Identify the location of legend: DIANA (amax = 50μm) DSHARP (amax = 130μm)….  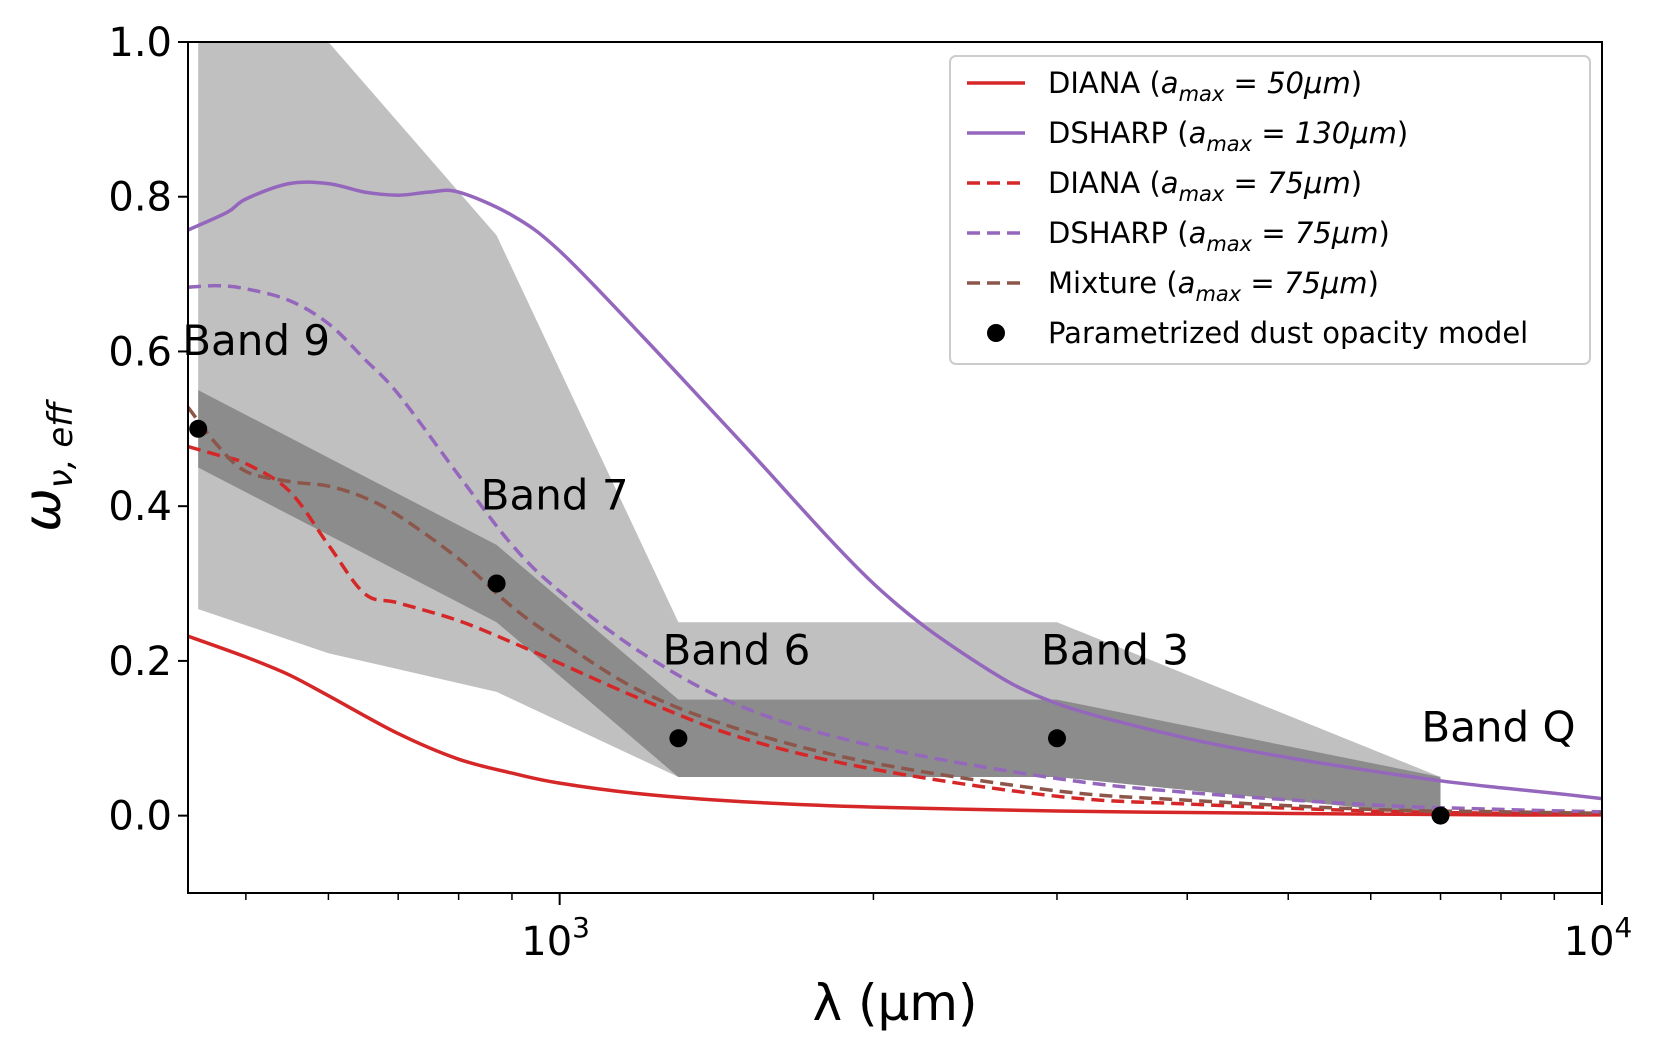
(1270, 210).